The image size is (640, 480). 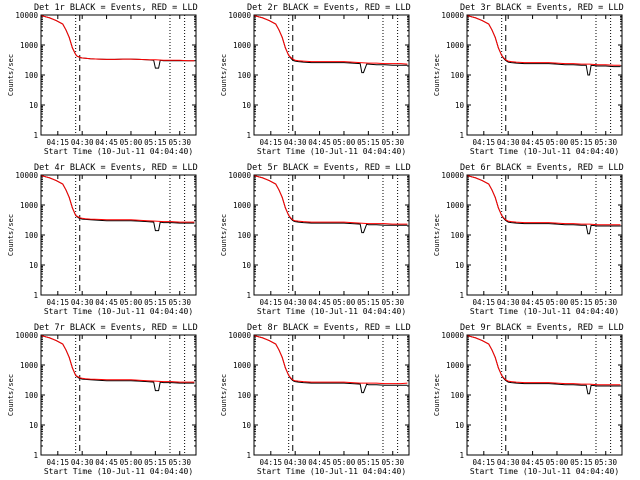 I want to click on series-line-black, so click(x=118, y=203).